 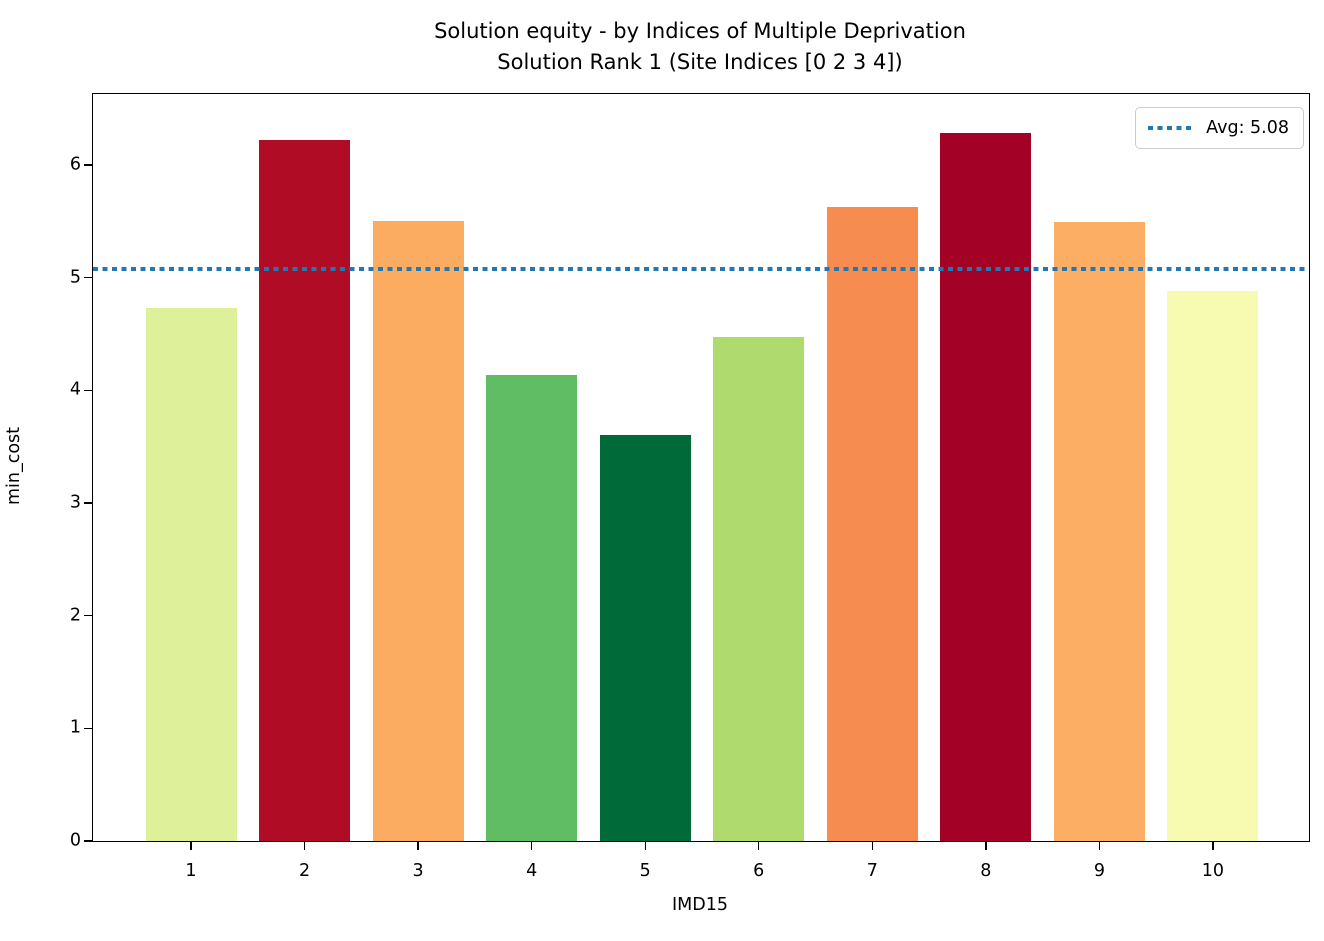 What do you see at coordinates (699, 905) in the screenshot?
I see `x-axis-label: IMD15` at bounding box center [699, 905].